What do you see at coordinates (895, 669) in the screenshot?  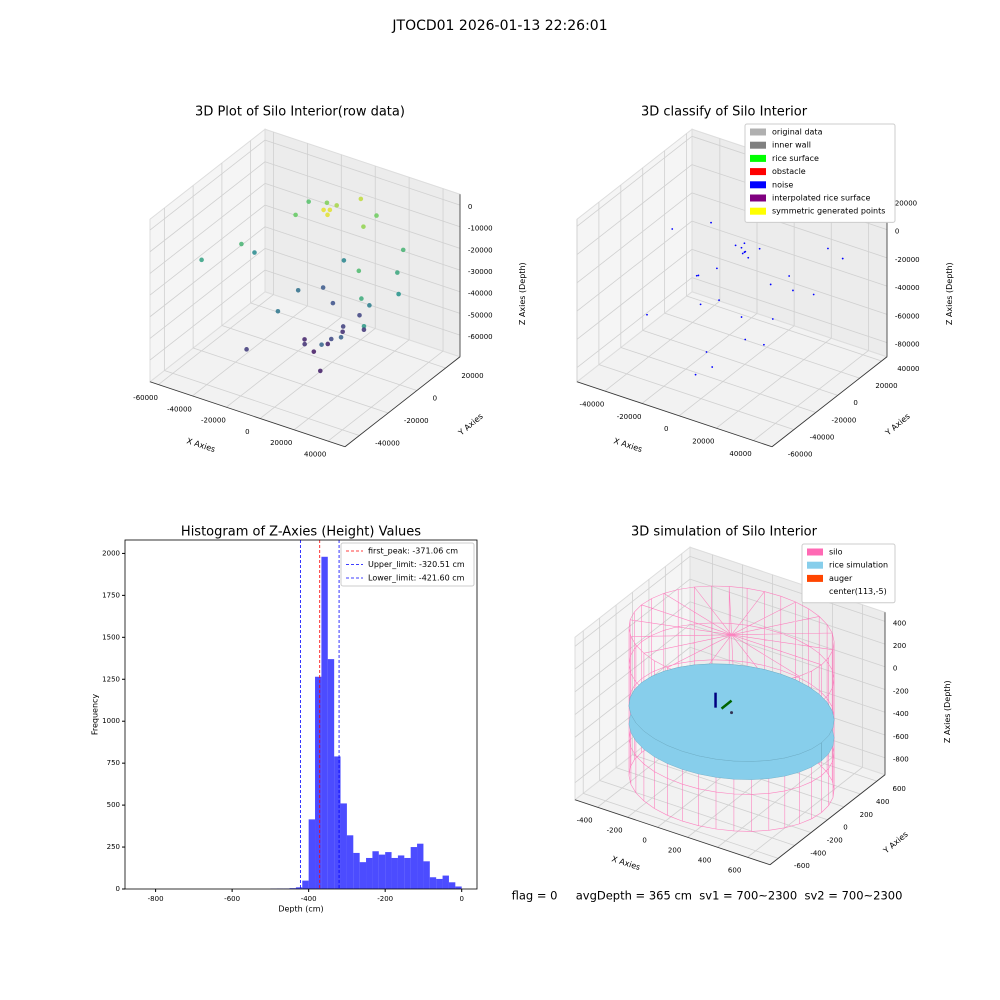 I see `z-tick-label: 0` at bounding box center [895, 669].